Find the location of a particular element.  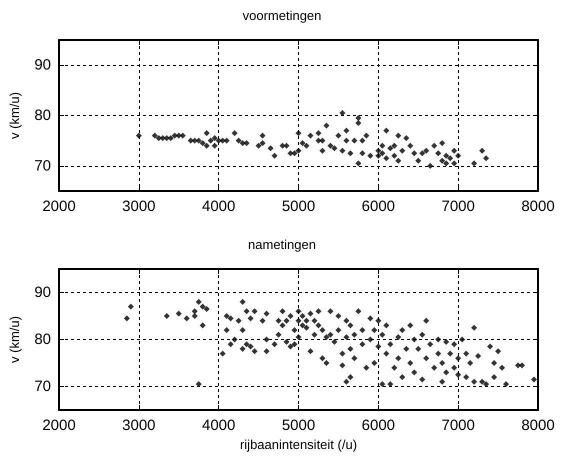

x-axis-title: rijbaanintensiteit (/u) is located at coordinates (299, 444).